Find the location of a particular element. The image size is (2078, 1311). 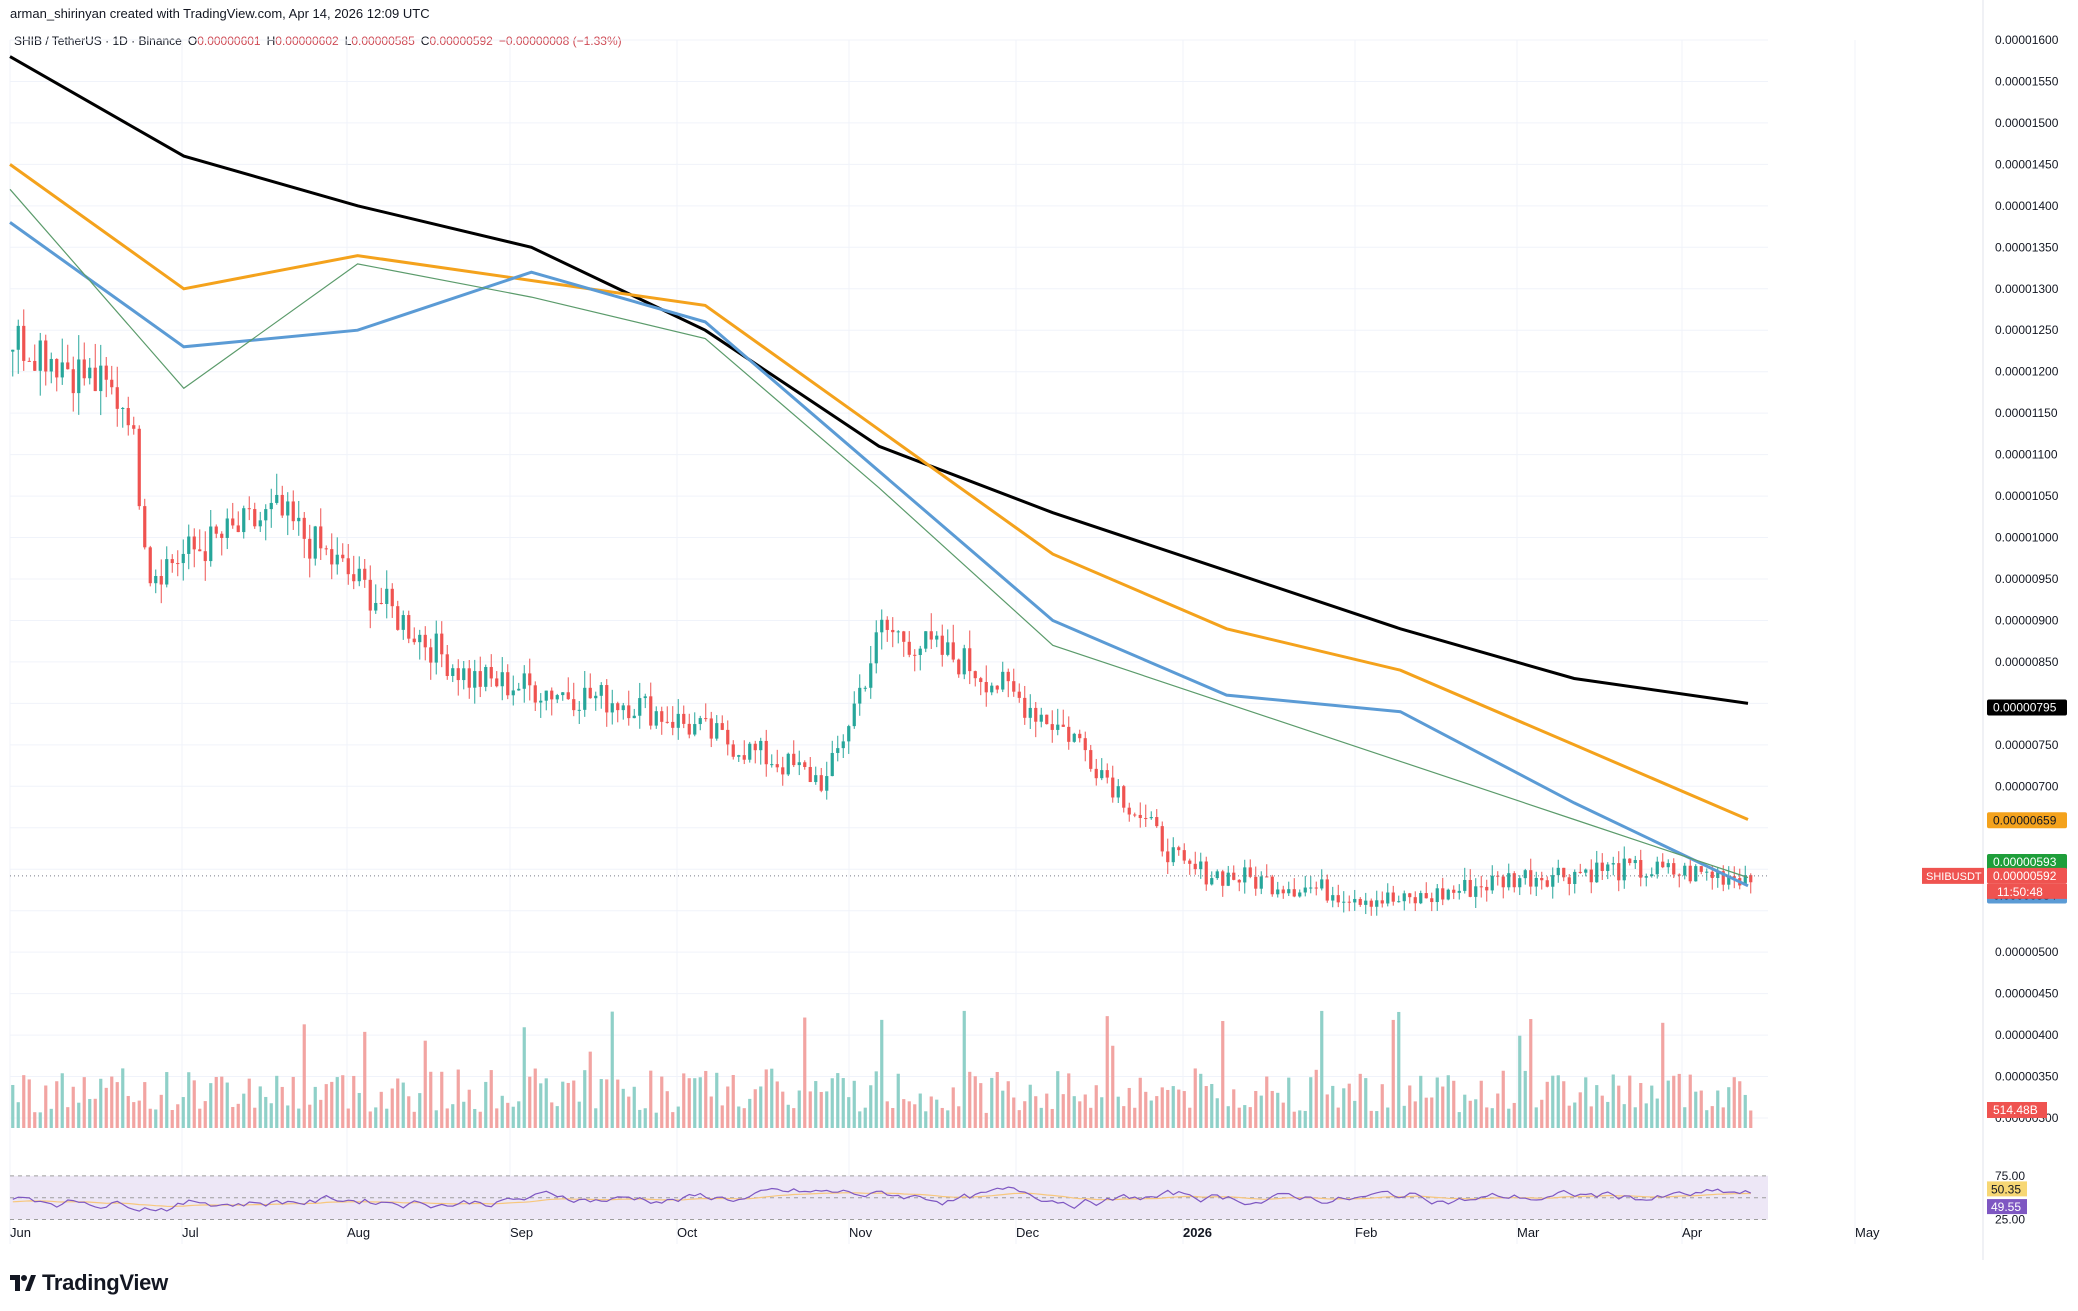

symbol-title: SHIB / TetherUS · 1D · Binance is located at coordinates (98, 41).